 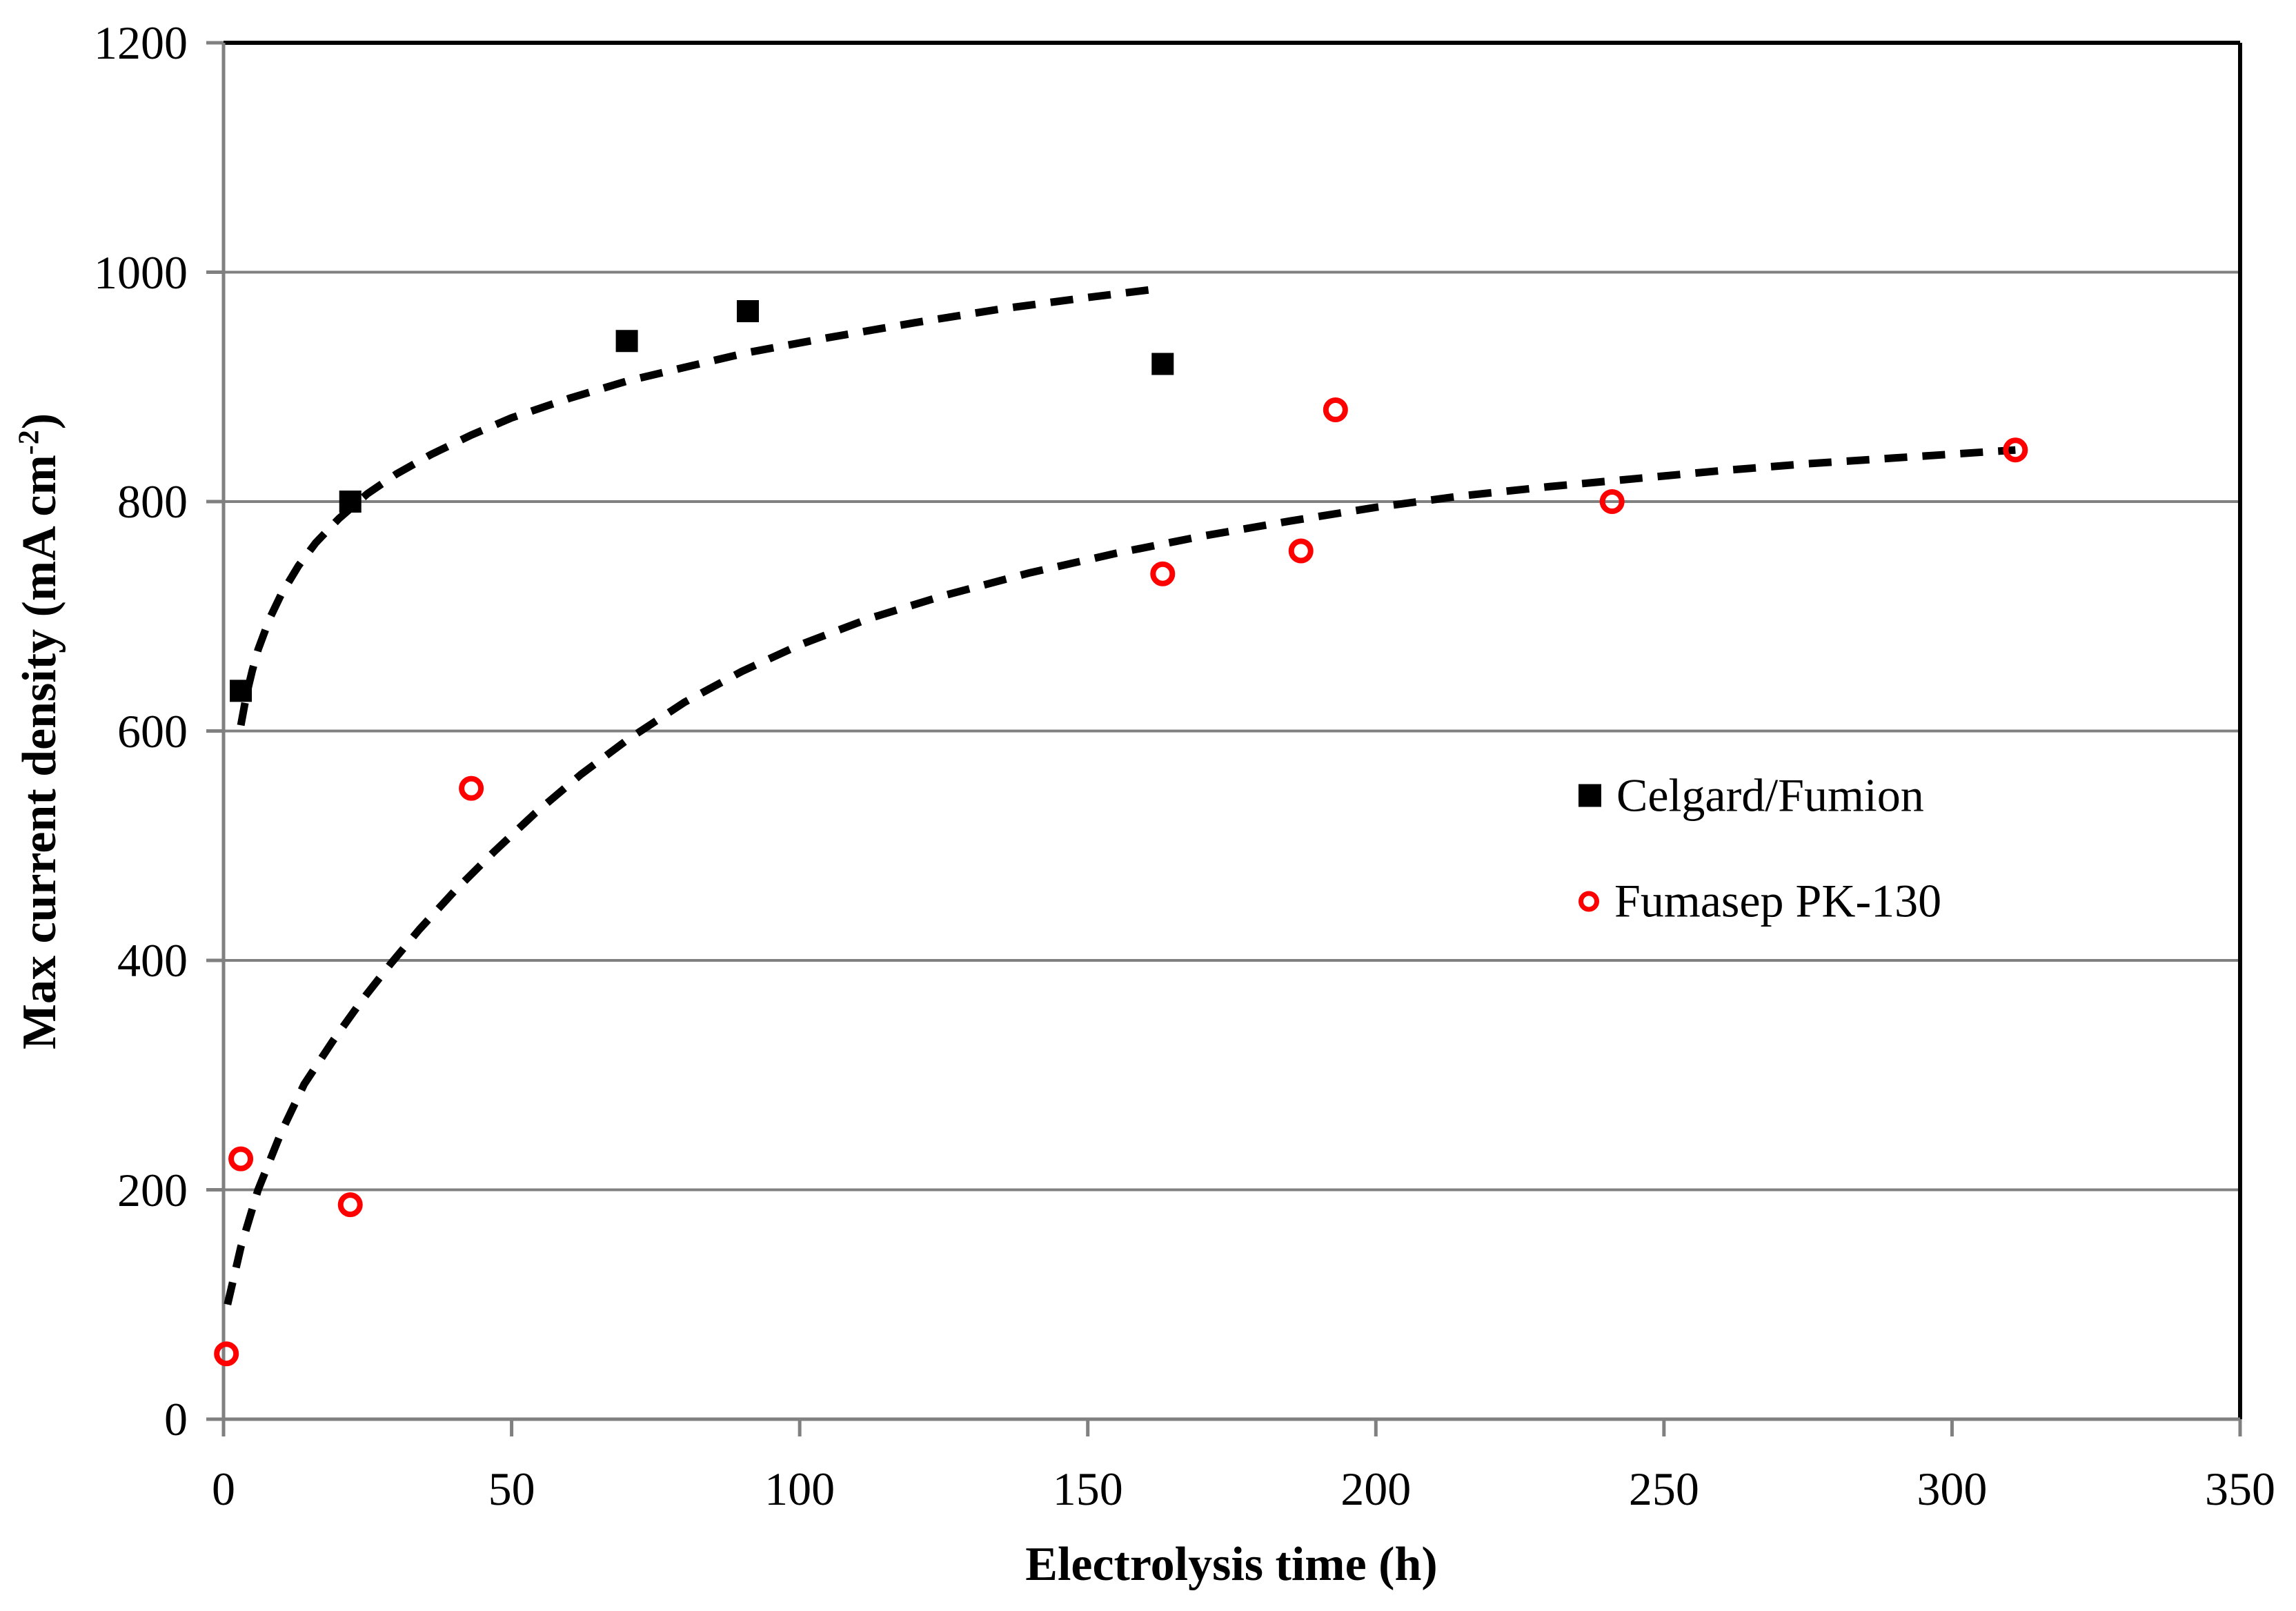 I want to click on trendline-celgard, so click(x=700, y=505).